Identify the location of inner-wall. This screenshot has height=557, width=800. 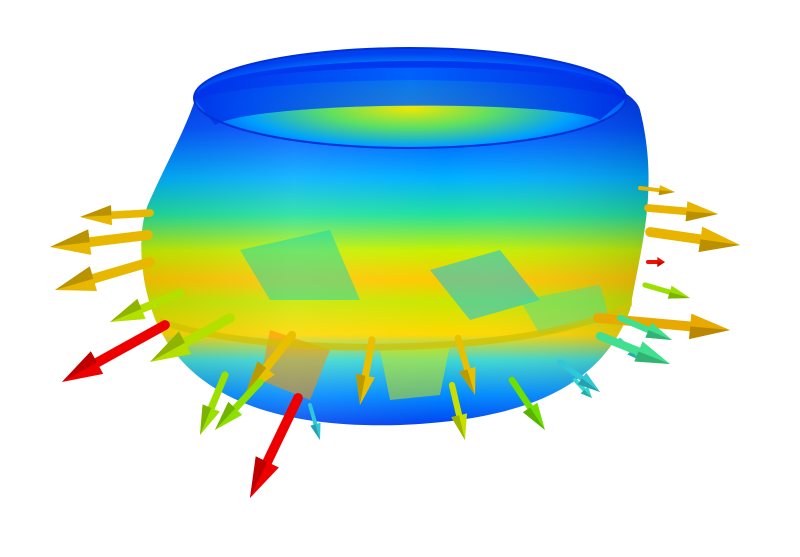
(410, 96).